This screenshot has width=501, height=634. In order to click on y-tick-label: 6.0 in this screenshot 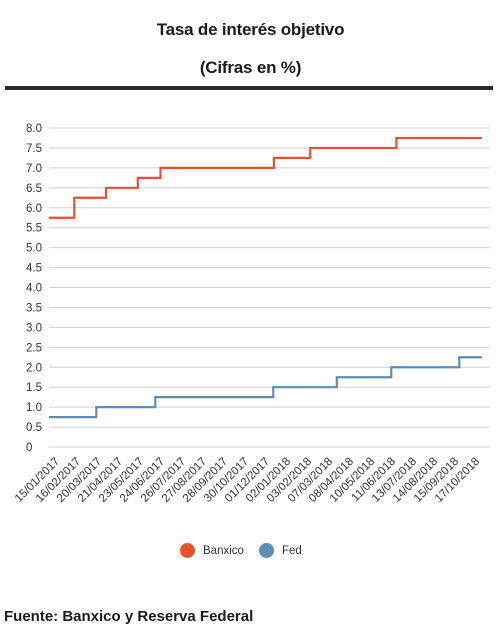, I will do `click(34, 209)`.